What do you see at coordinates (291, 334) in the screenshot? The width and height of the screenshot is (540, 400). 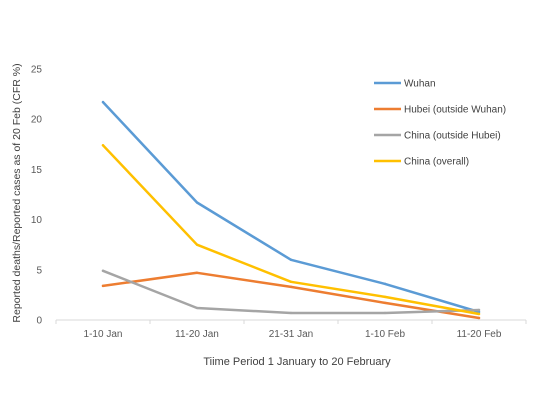 I see `x-tick-label: 21-31 Jan` at bounding box center [291, 334].